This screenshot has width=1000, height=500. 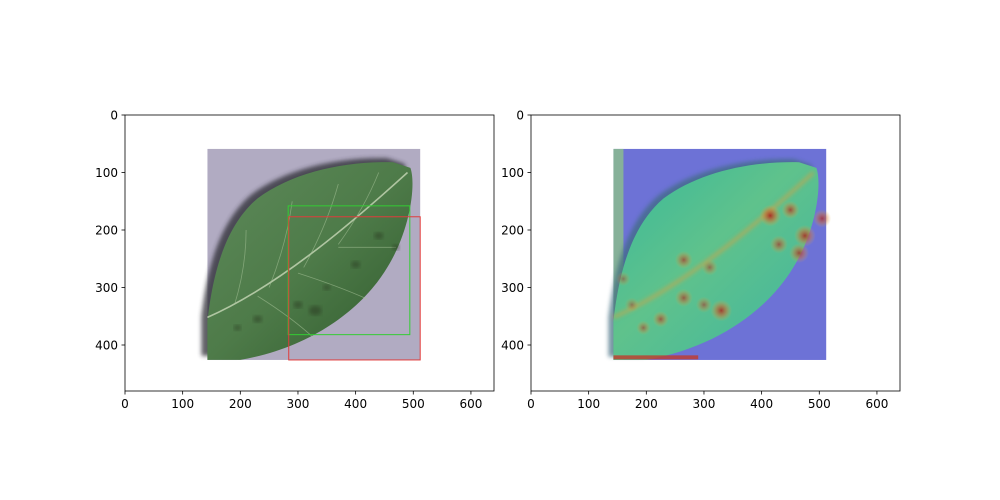 I want to click on red-bounding-box, so click(x=354, y=288).